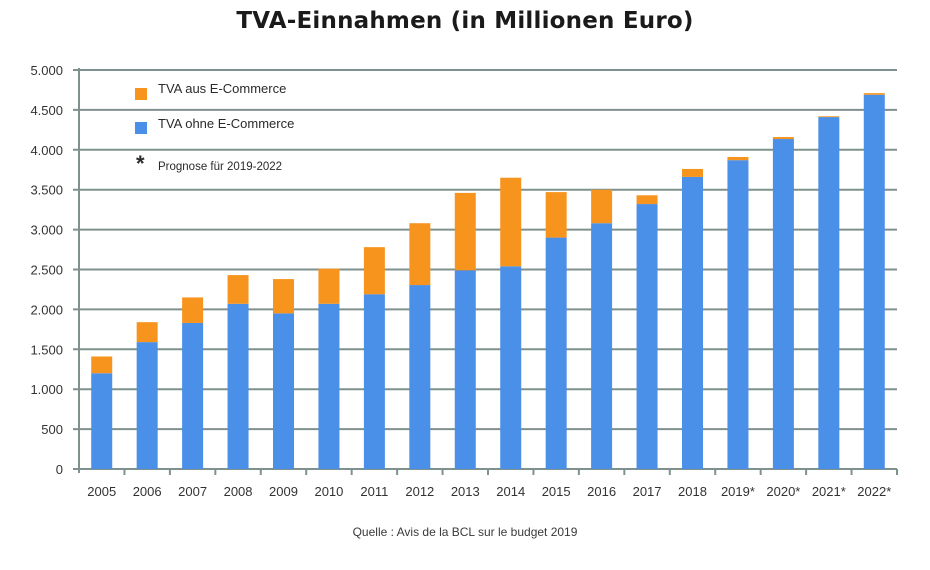 The image size is (930, 570). Describe the element at coordinates (101, 491) in the screenshot. I see `x-tick-label: 2005` at that location.